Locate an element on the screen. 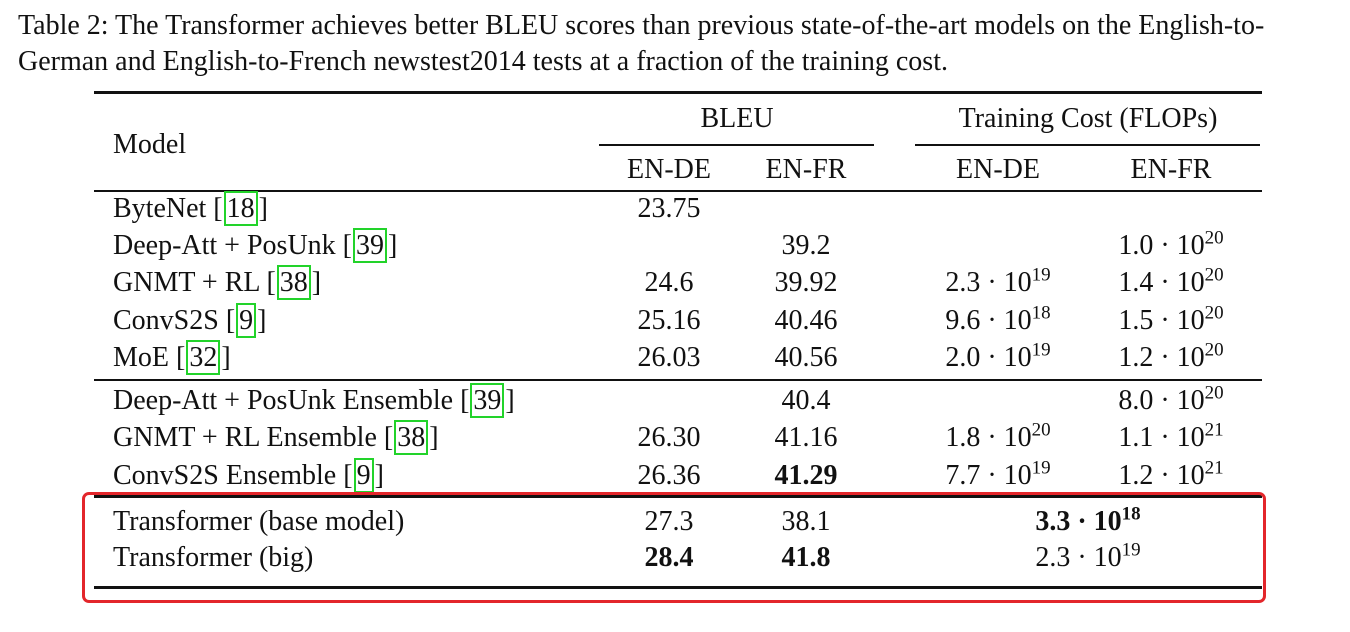 The width and height of the screenshot is (1350, 632). model-name-text: ByteNet [ is located at coordinates (168, 208).